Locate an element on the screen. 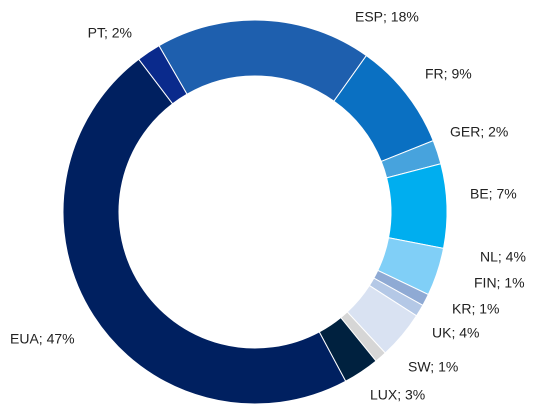 The width and height of the screenshot is (534, 408). slice-label: KR; 1% is located at coordinates (475, 309).